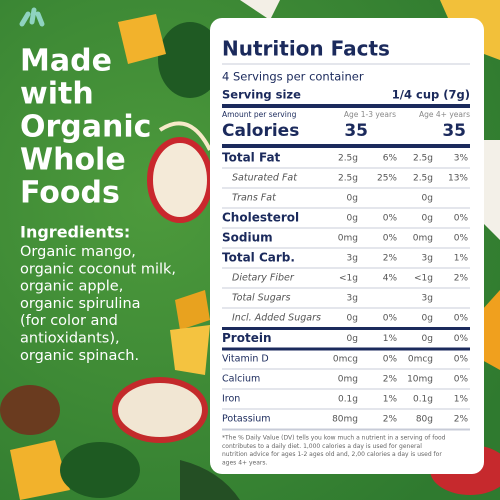 This screenshot has height=500, width=500. What do you see at coordinates (461, 159) in the screenshot?
I see `nutrient-value: 3%` at bounding box center [461, 159].